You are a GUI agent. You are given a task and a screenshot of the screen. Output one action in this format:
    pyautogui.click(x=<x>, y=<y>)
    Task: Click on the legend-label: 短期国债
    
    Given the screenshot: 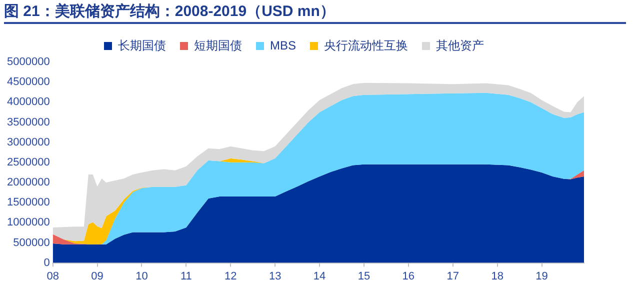 What is the action you would take?
    pyautogui.click(x=218, y=45)
    